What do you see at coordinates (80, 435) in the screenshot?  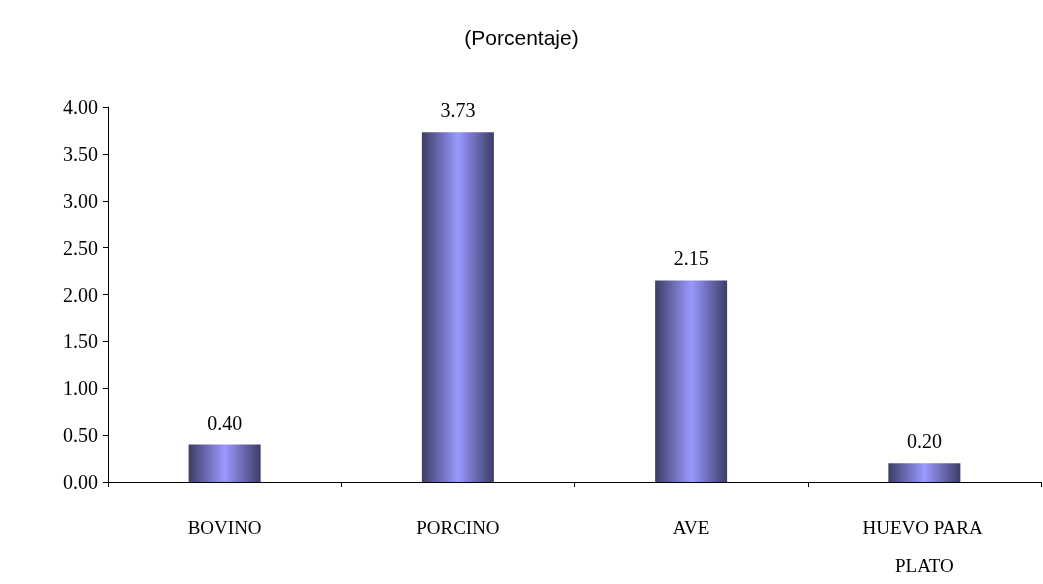 I see `y-tick-label: 0.50` at bounding box center [80, 435].